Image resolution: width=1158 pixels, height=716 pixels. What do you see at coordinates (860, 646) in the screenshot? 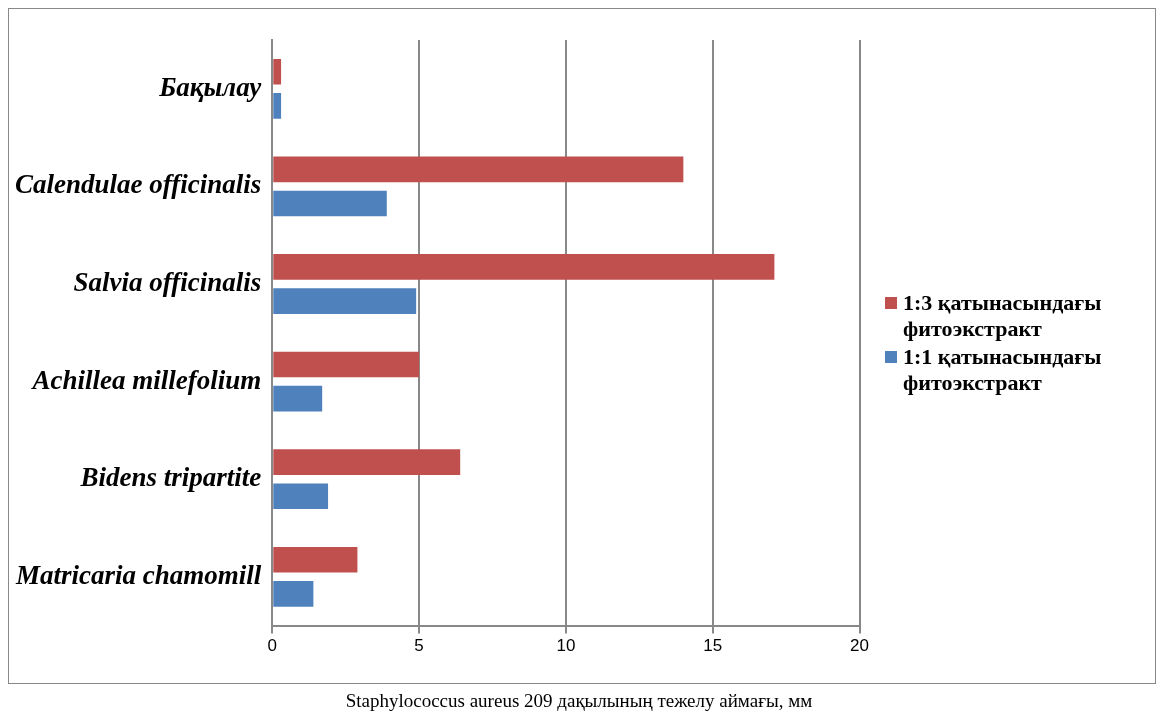
I see `x-tick-label: 20` at bounding box center [860, 646].